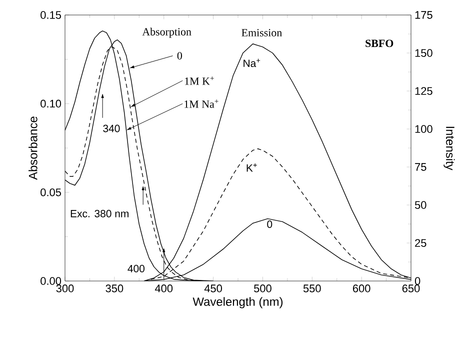 Image resolution: width=474 pixels, height=338 pixels. I want to click on annotation: K$^{+}$, so click(251, 167).